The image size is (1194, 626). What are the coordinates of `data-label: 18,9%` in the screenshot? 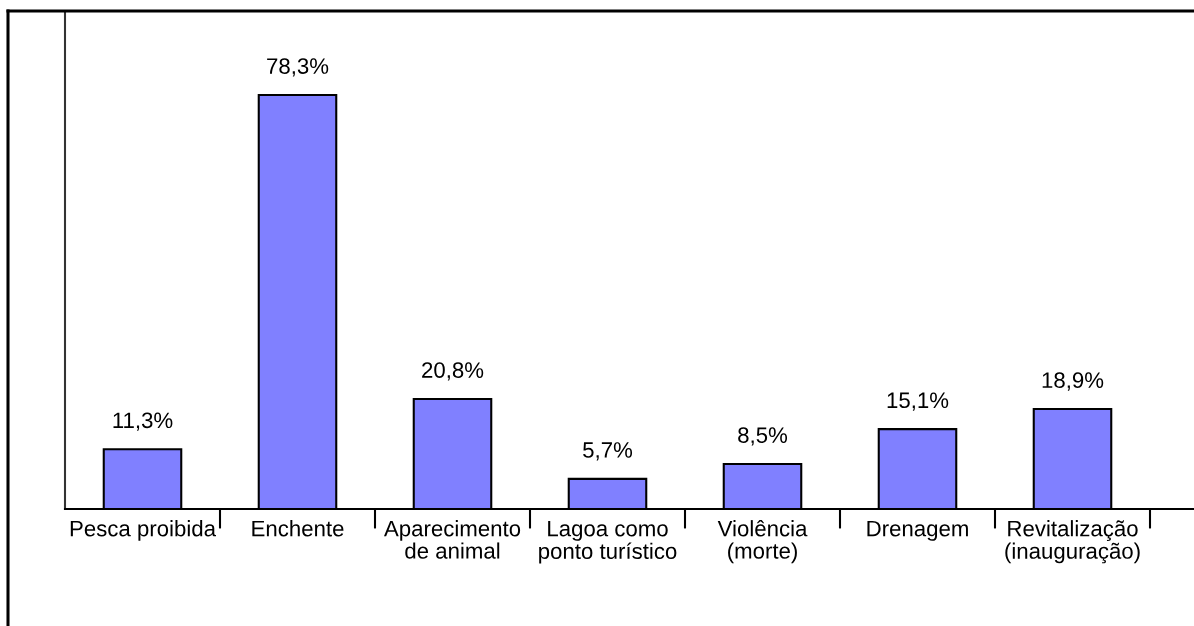 It's located at (1073, 381).